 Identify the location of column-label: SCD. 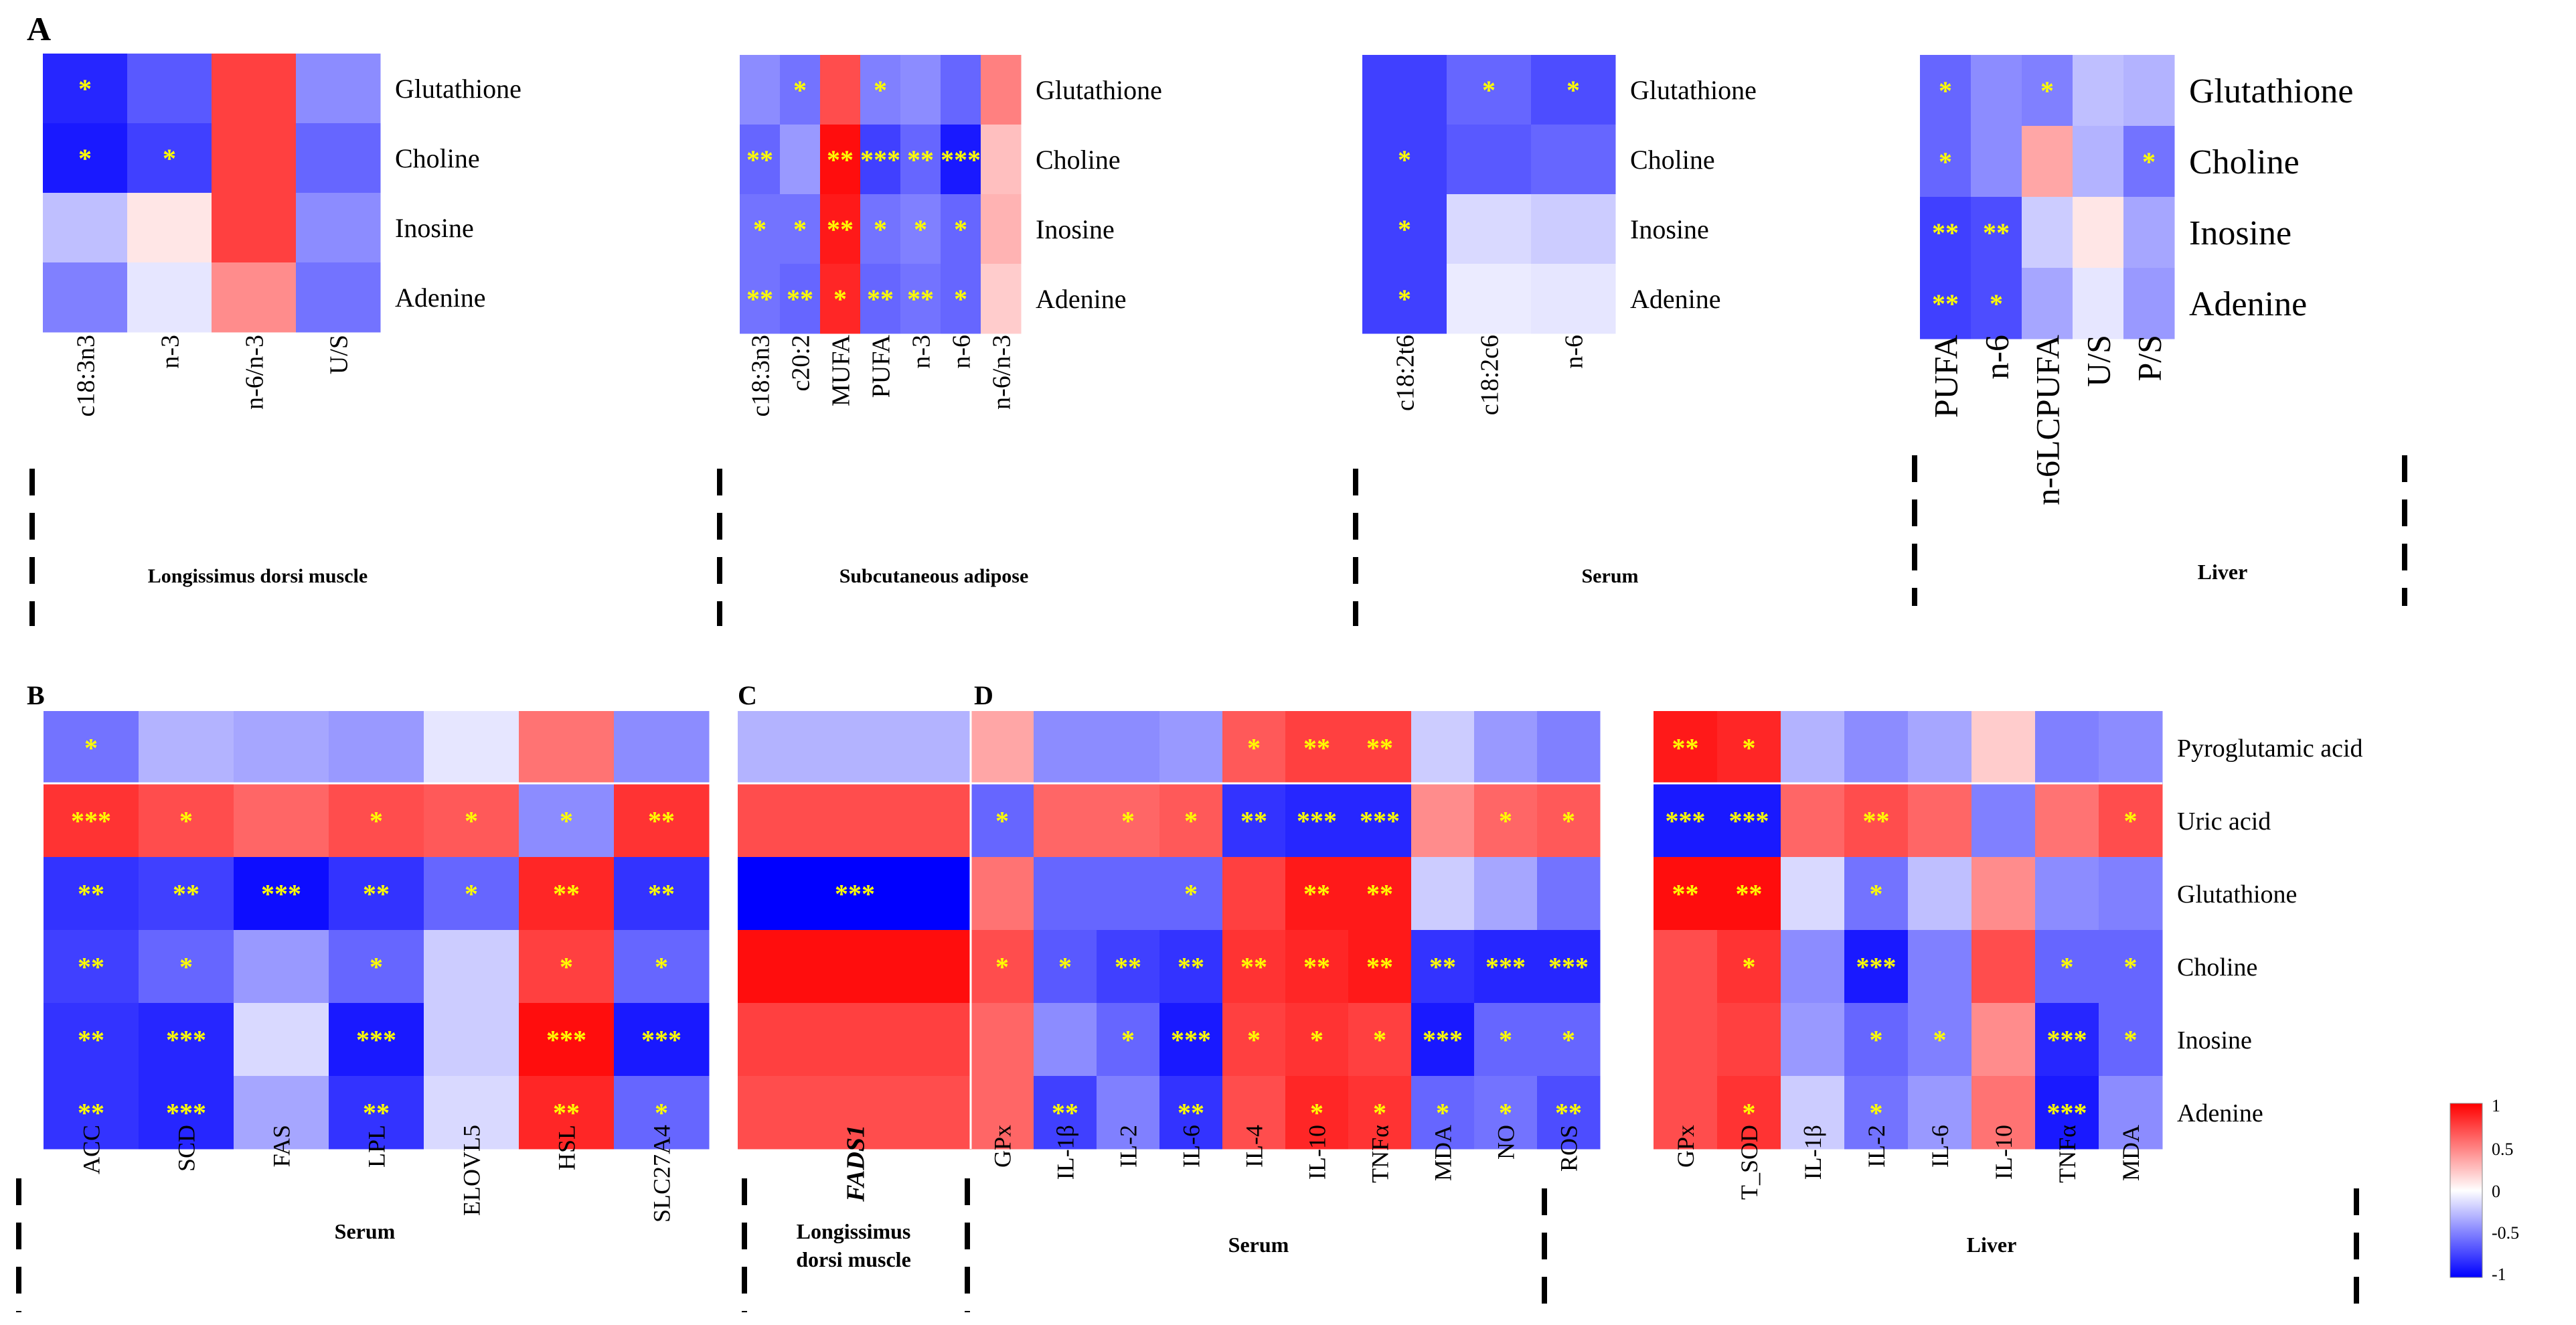
(187, 1148).